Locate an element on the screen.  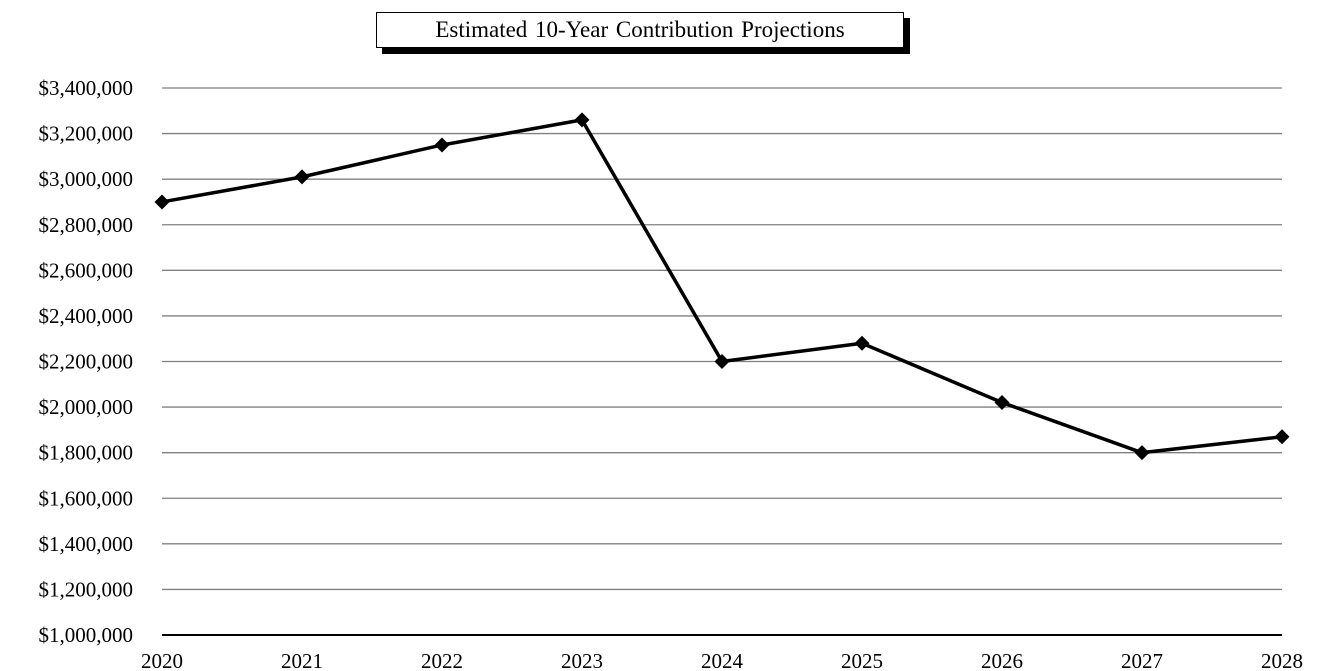
x-tick-label: 2027 is located at coordinates (1142, 660).